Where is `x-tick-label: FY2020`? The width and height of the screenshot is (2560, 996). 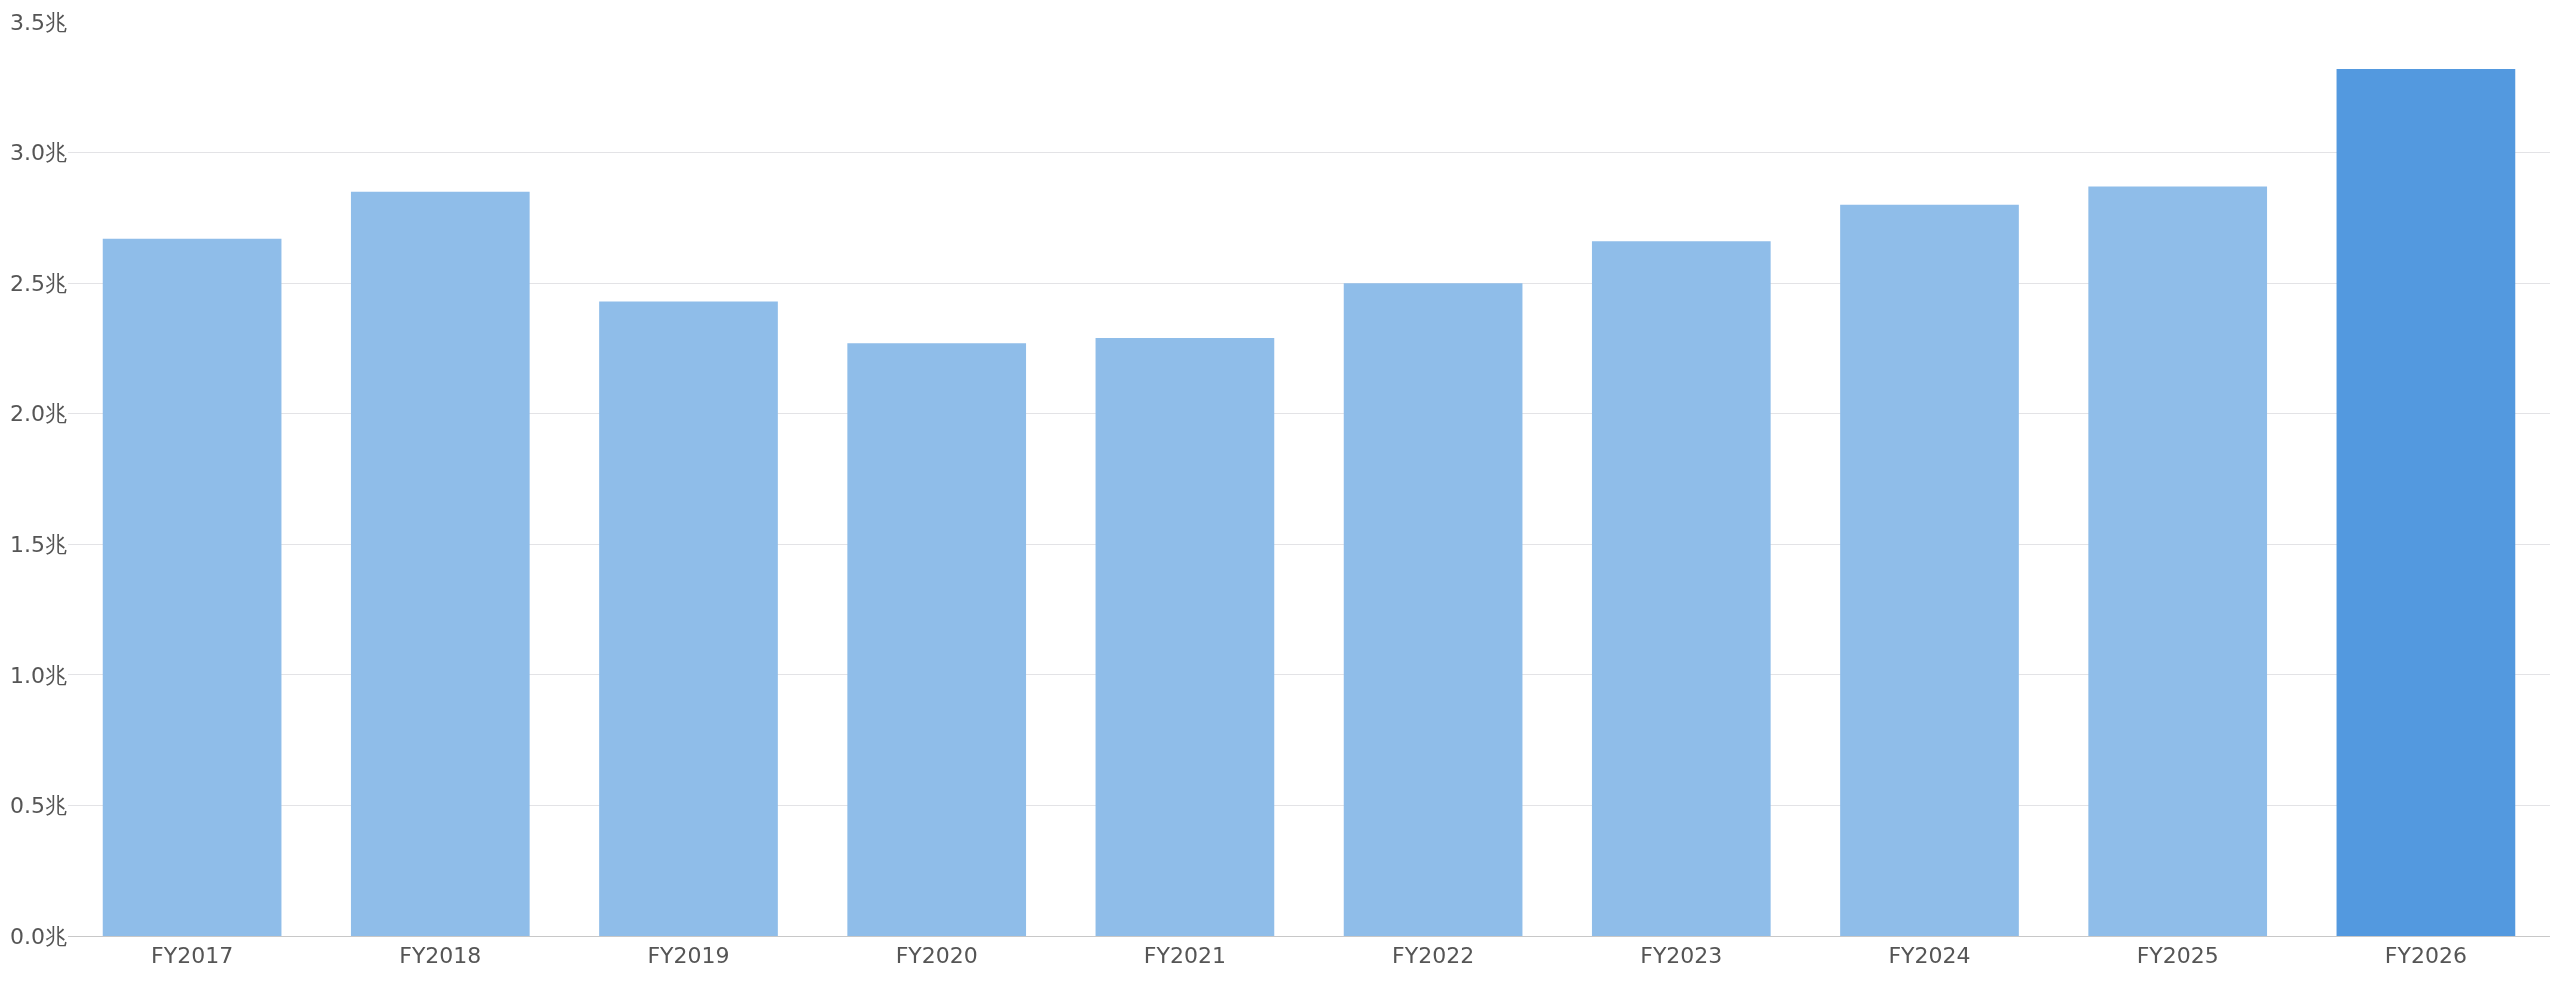
x-tick-label: FY2020 is located at coordinates (936, 956).